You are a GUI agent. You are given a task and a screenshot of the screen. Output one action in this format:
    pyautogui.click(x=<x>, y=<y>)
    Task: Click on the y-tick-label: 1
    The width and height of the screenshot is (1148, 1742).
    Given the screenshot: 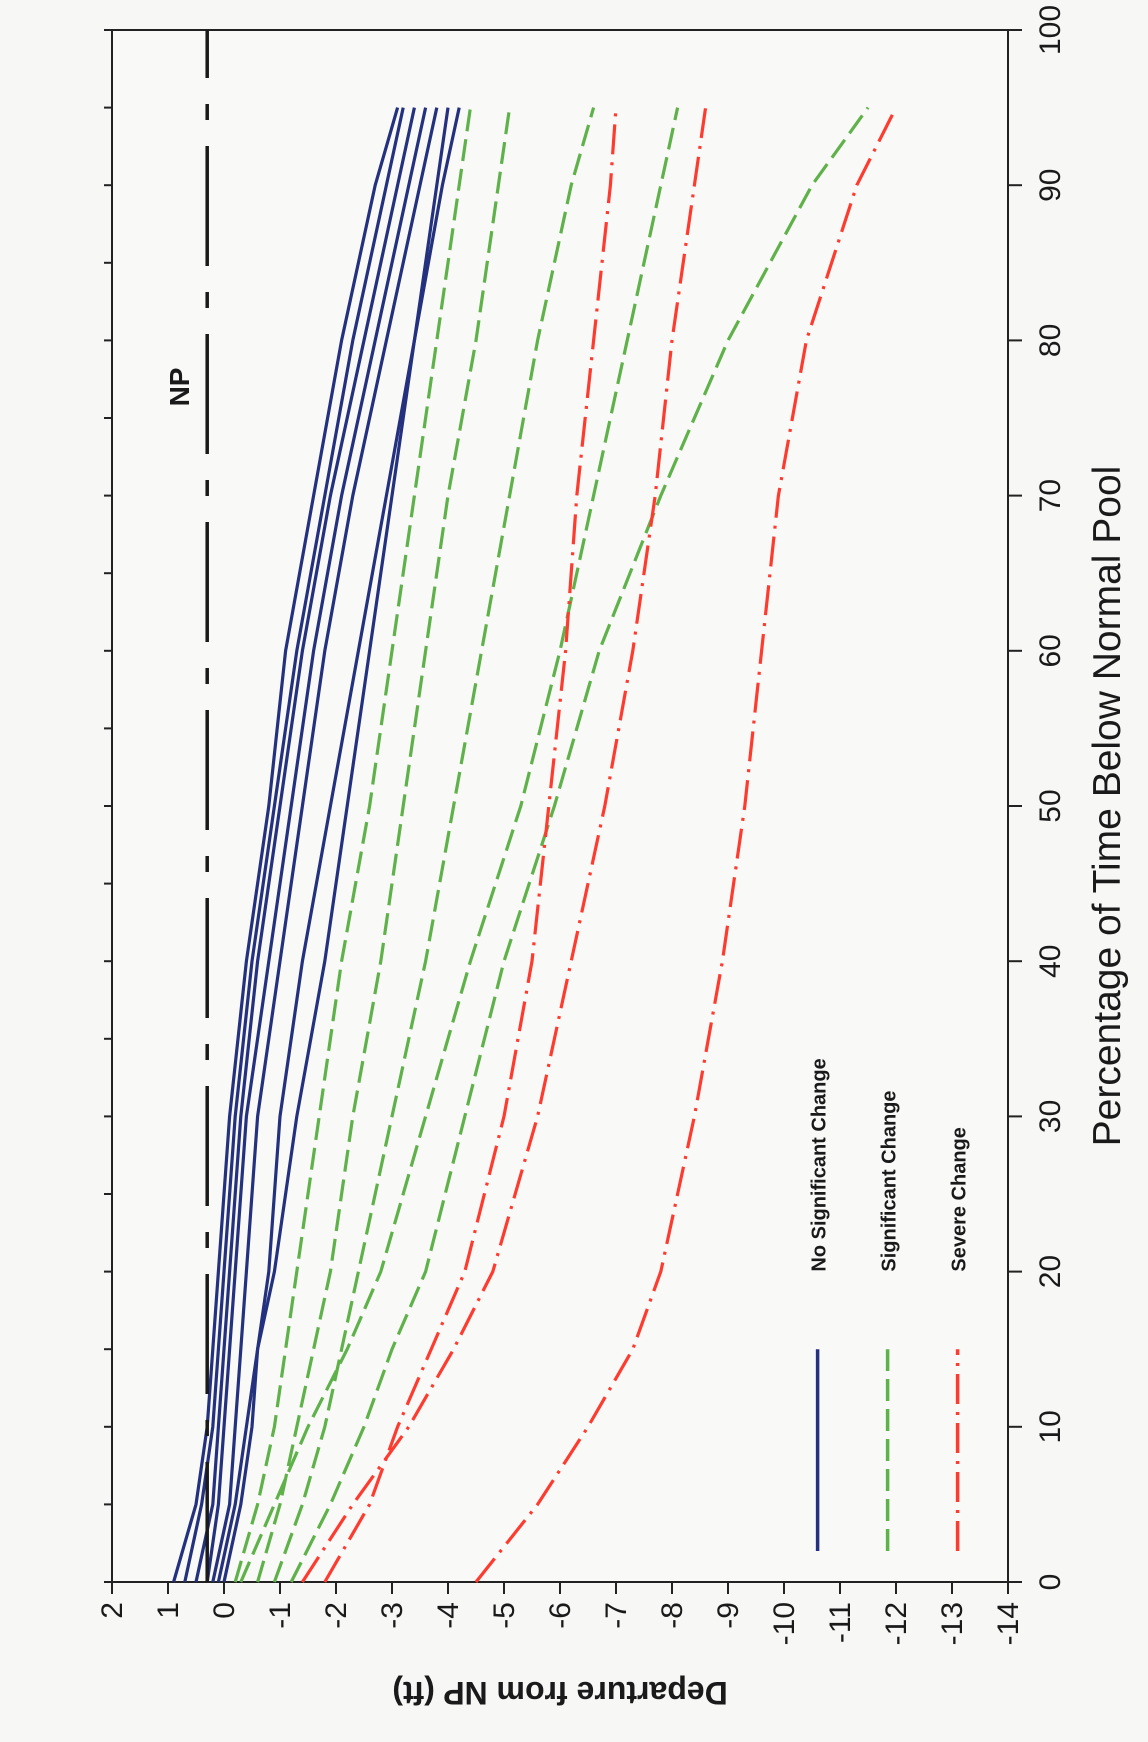 What is the action you would take?
    pyautogui.click(x=168, y=1610)
    